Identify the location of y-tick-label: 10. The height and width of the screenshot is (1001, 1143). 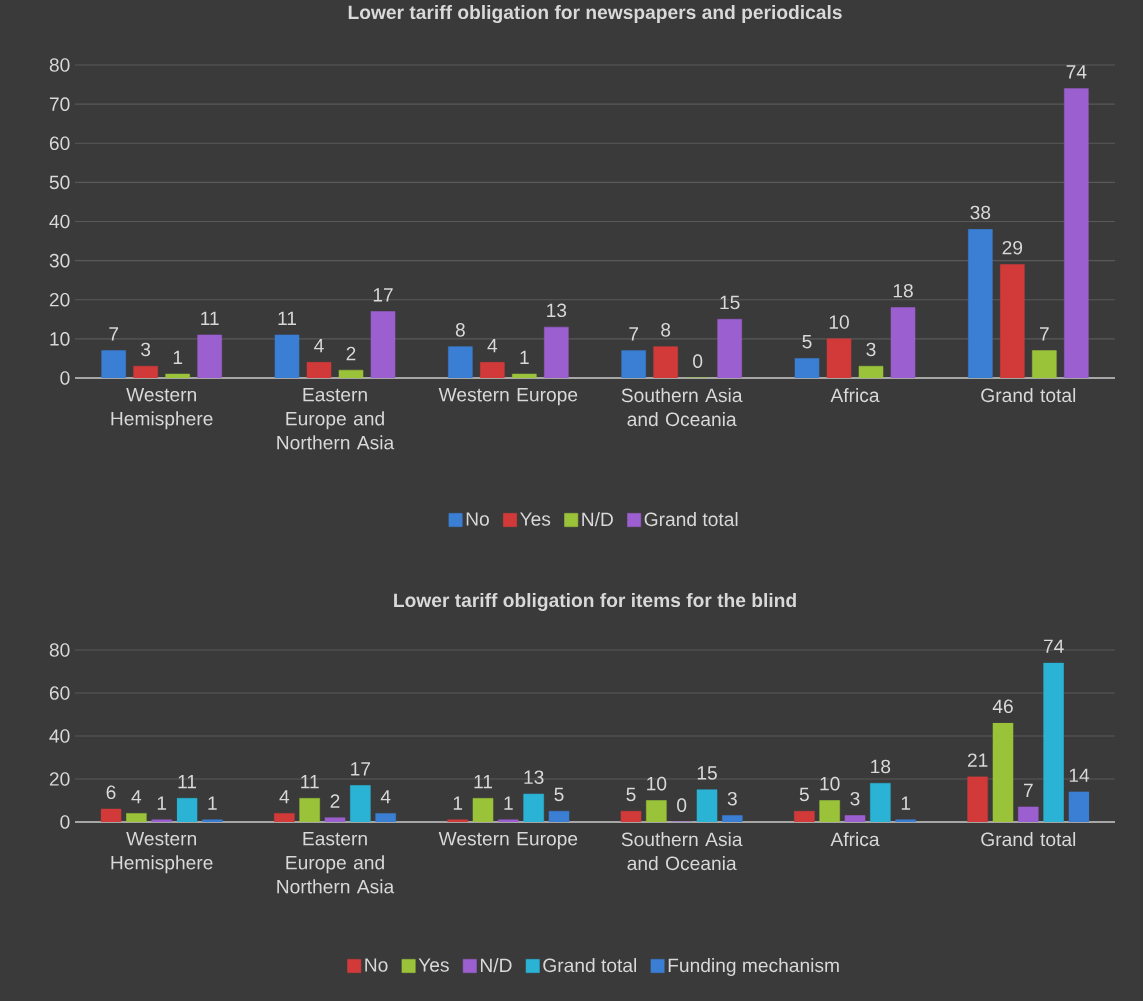
(60, 339).